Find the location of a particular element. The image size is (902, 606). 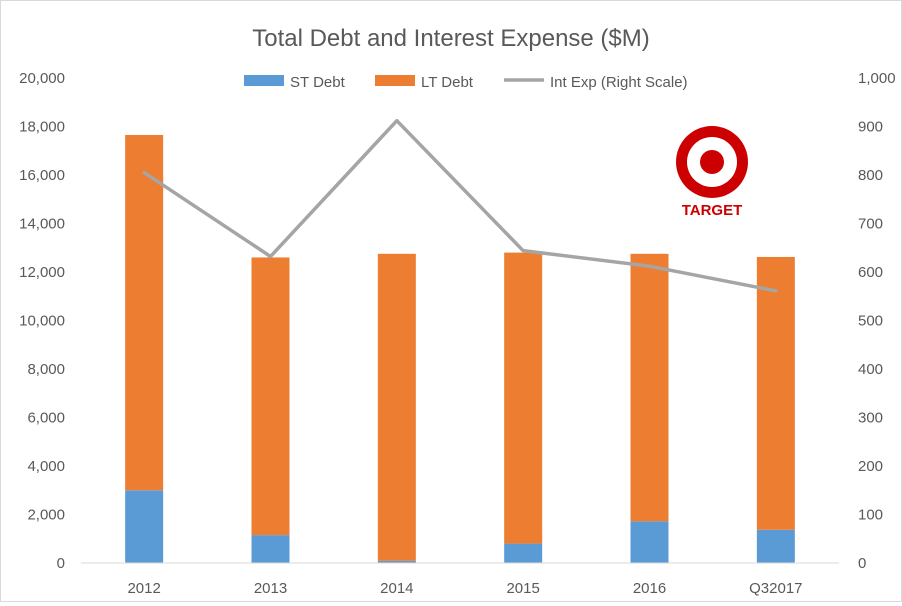

left-axis-tick-label: 8,000 is located at coordinates (46, 369).